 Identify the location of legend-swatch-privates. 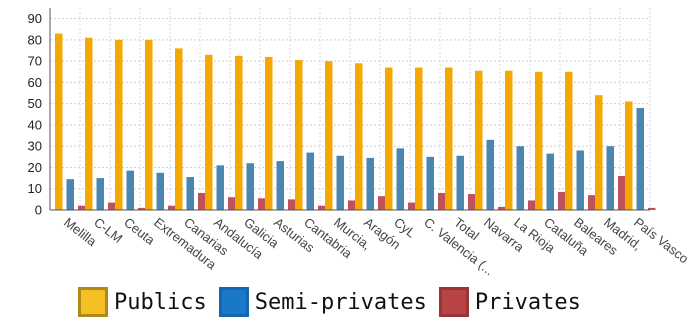
(453, 302).